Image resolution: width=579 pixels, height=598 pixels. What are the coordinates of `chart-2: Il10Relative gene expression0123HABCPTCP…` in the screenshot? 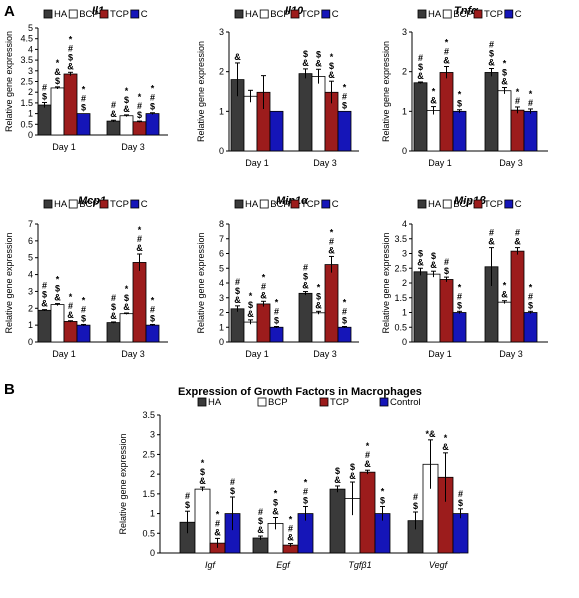 It's located at (277, 86).